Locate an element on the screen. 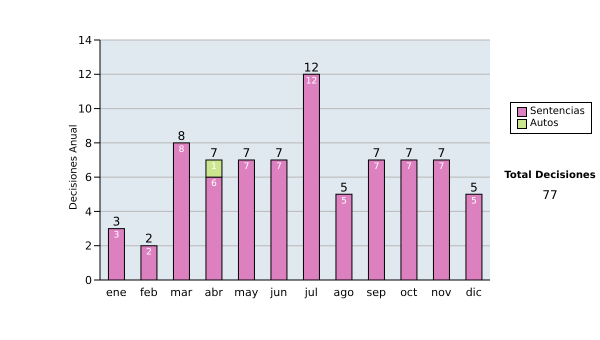 The image size is (600, 340). x-tick-label: may is located at coordinates (246, 292).